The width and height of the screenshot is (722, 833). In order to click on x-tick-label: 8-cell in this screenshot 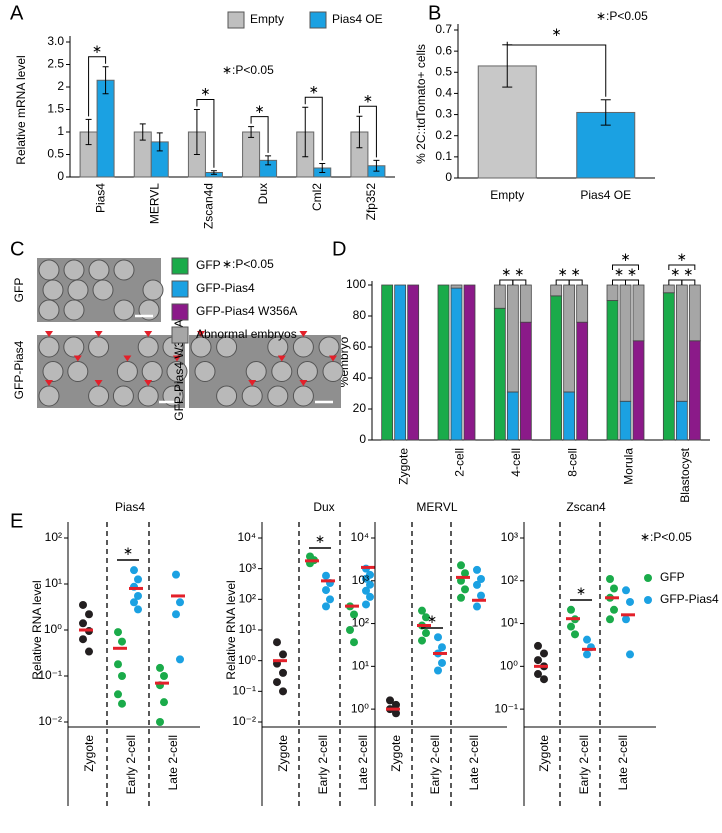, I will do `click(572, 462)`.